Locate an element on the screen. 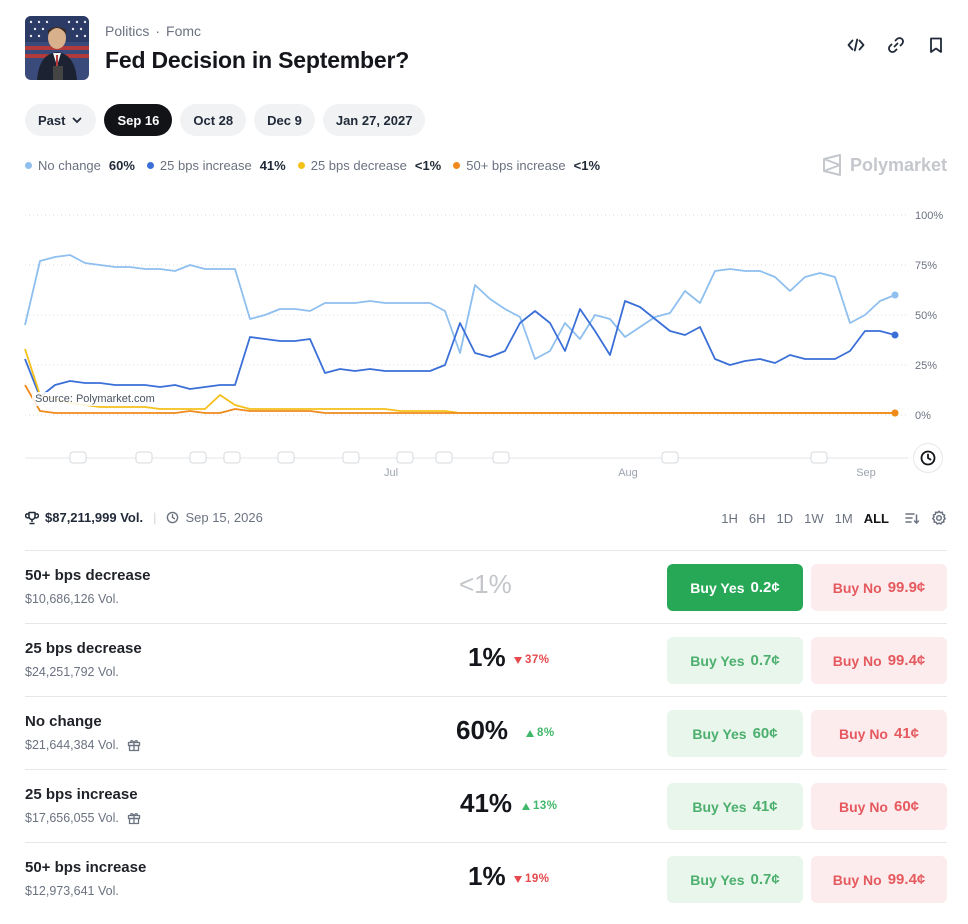  legend-item-no-change: No change 60% is located at coordinates (80, 165).